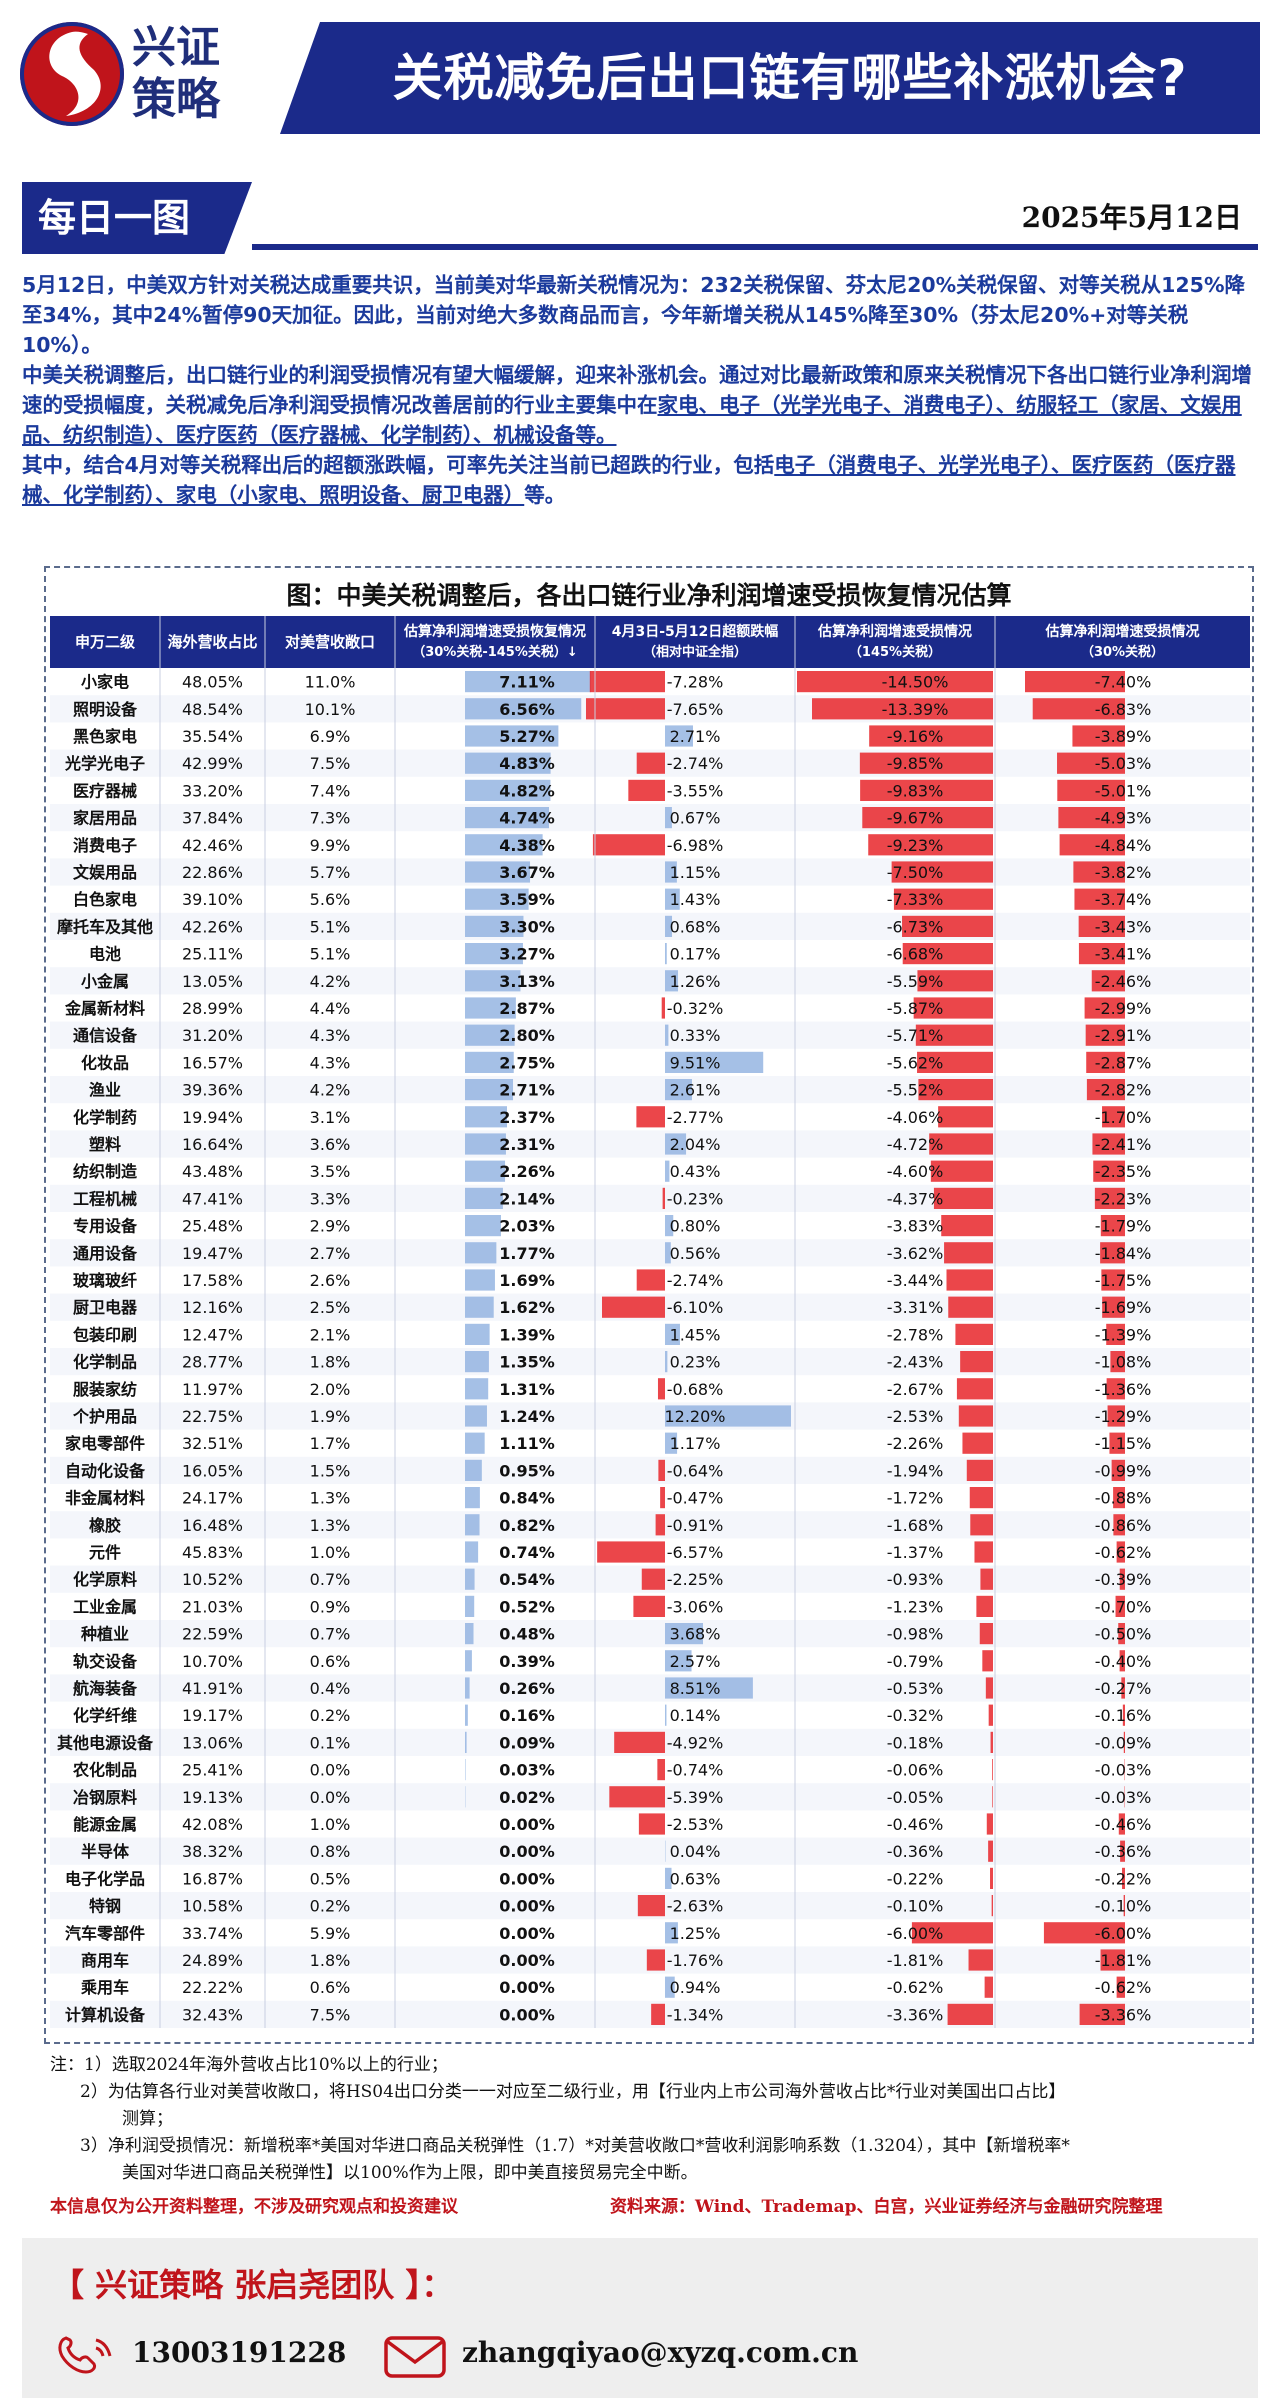 The image size is (1279, 2406). What do you see at coordinates (85, 2355) in the screenshot?
I see `phone-icon` at bounding box center [85, 2355].